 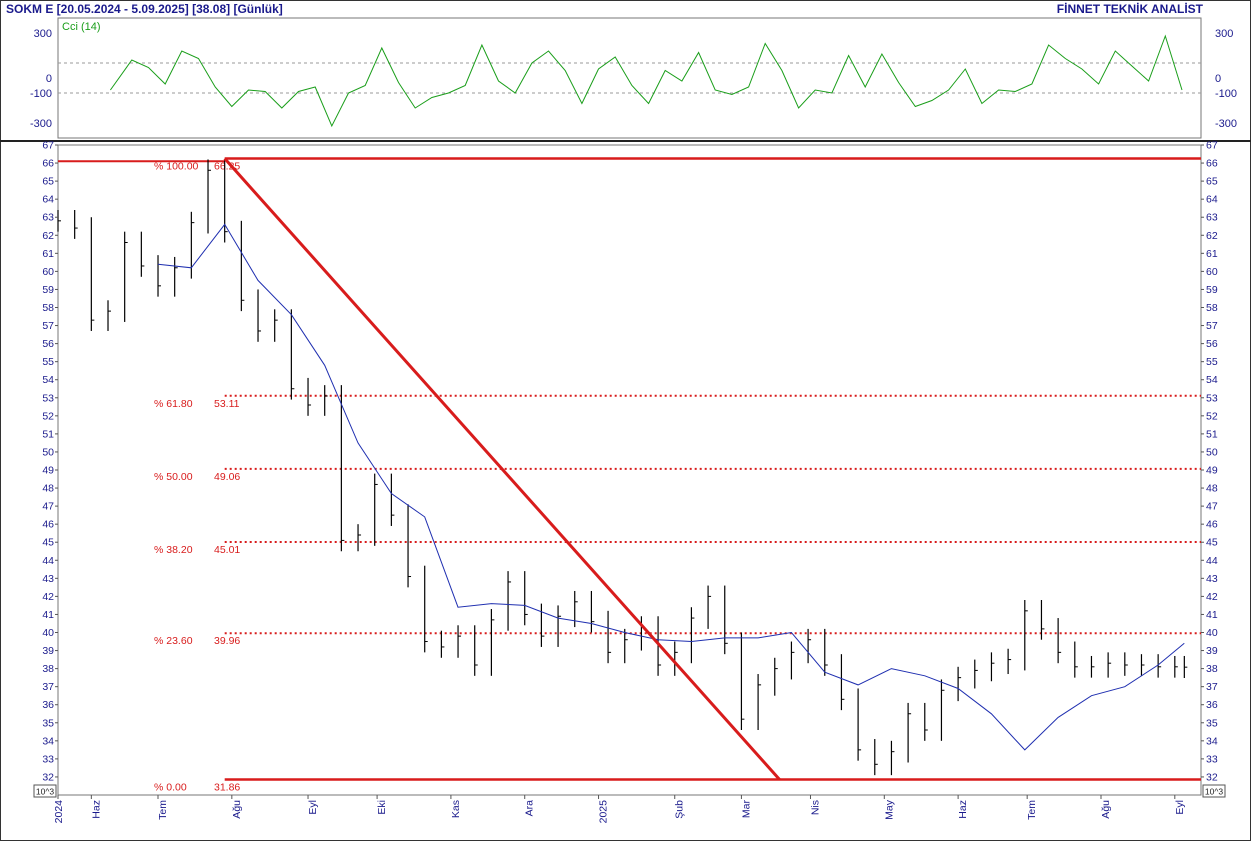 I want to click on fib-percent-label: % 50.00, so click(x=173, y=477).